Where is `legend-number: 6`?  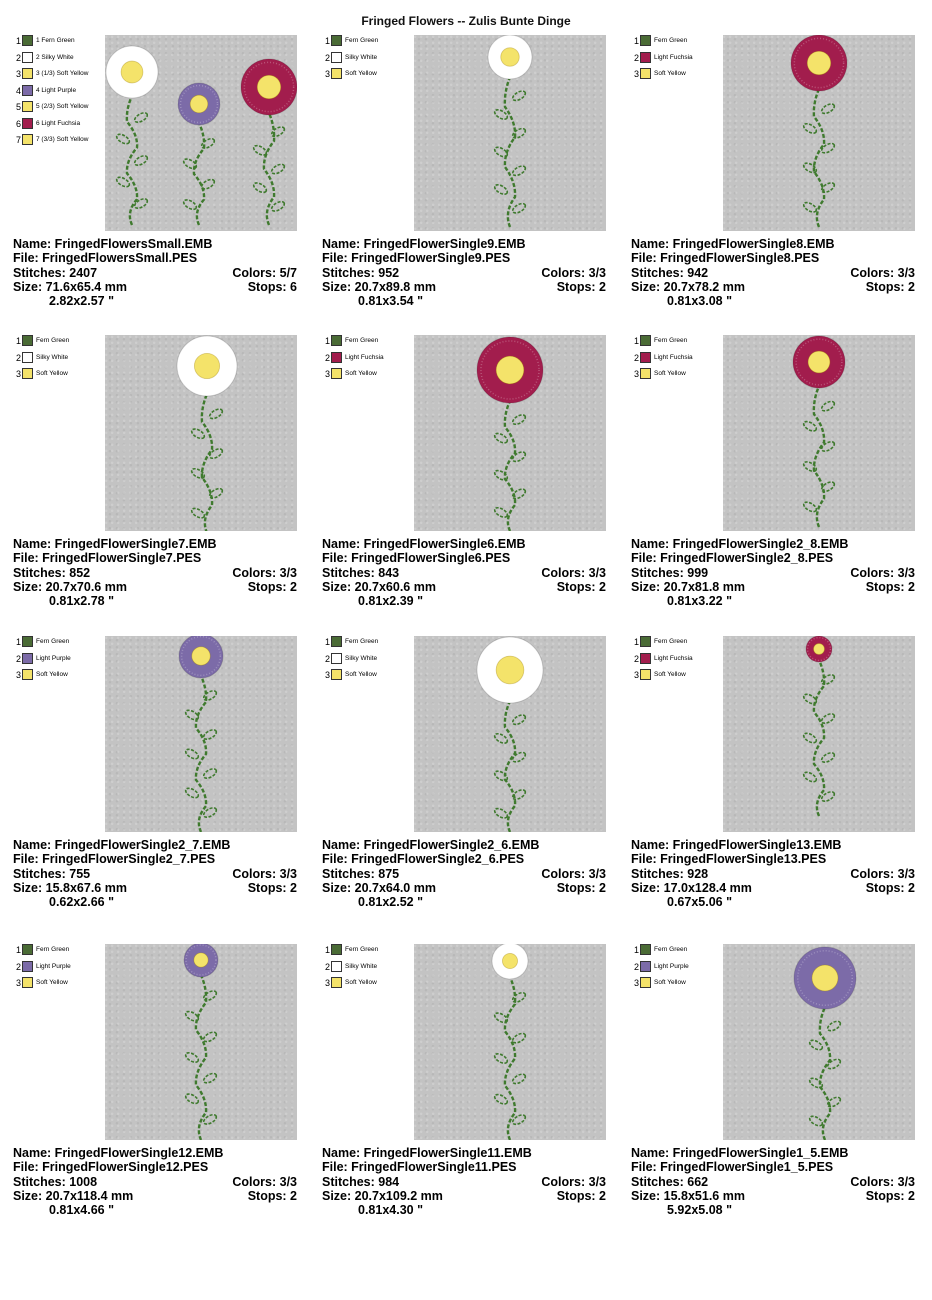 legend-number: 6 is located at coordinates (18, 123).